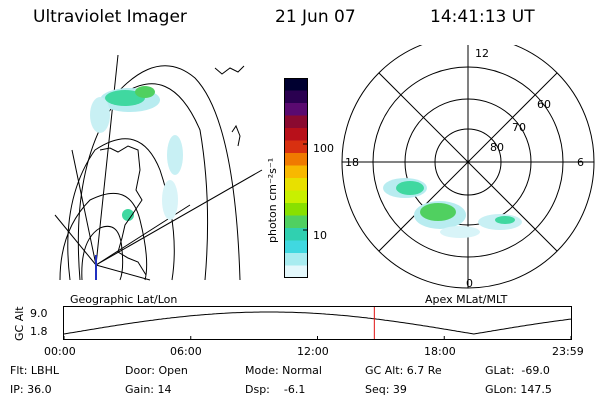 The image size is (600, 400). I want to click on mlat-label-70: 70, so click(519, 127).